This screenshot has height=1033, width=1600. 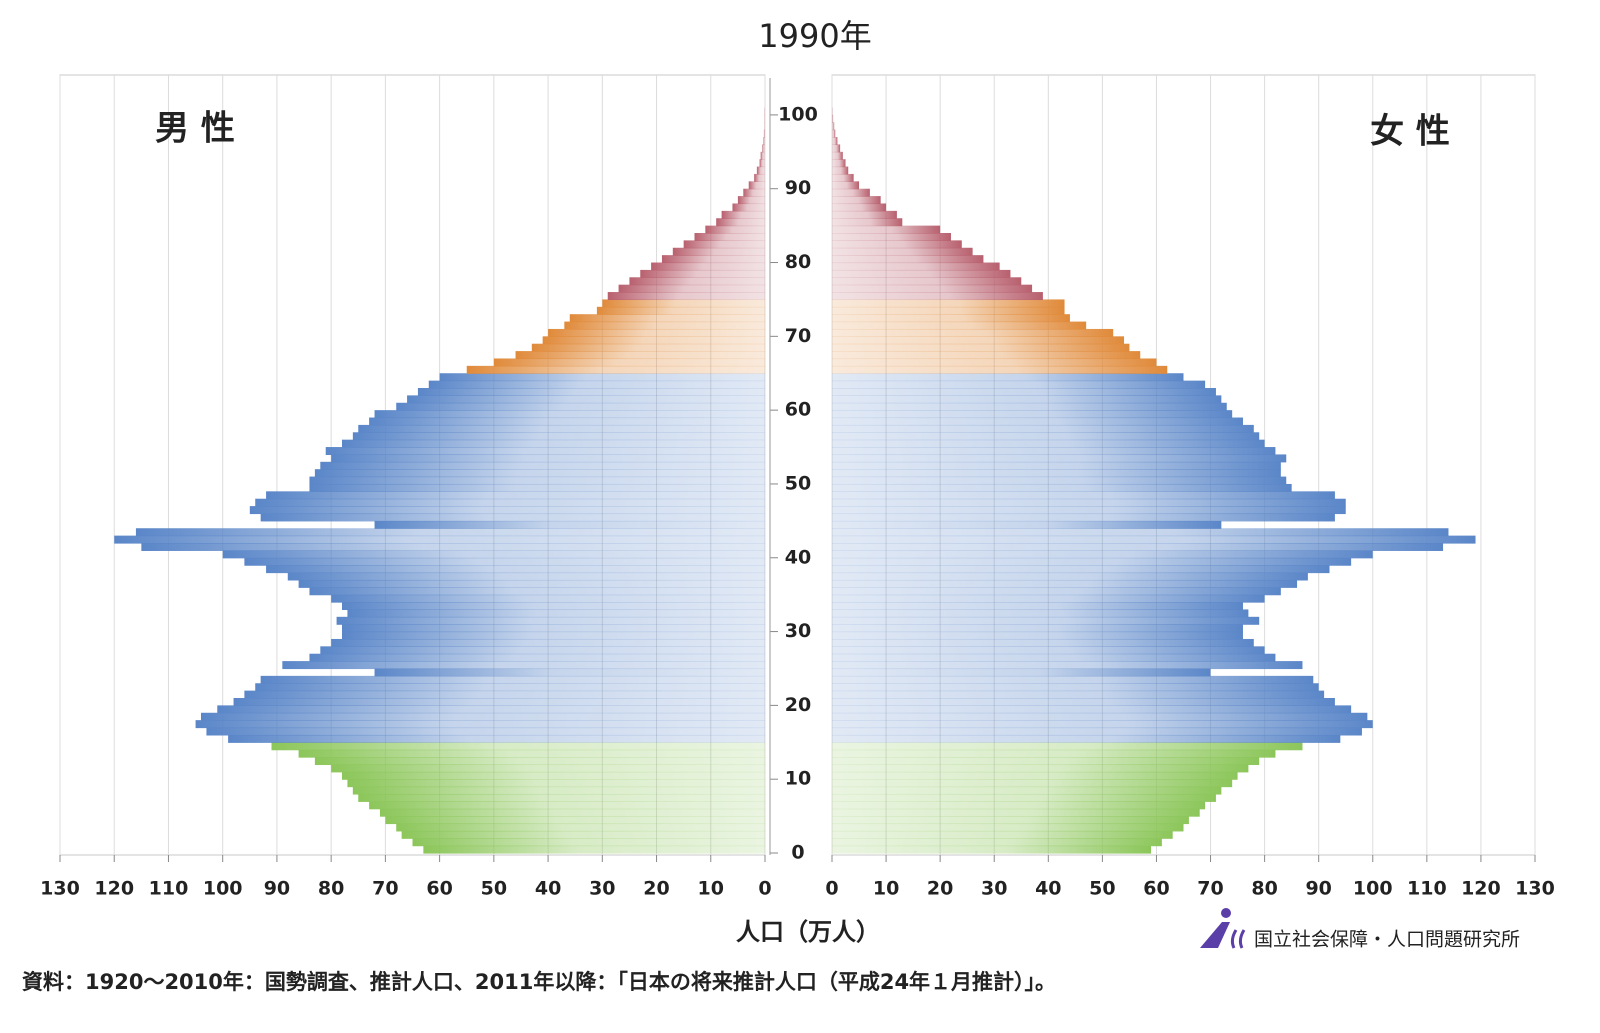 I want to click on x-tick-label: 50, so click(x=1102, y=889).